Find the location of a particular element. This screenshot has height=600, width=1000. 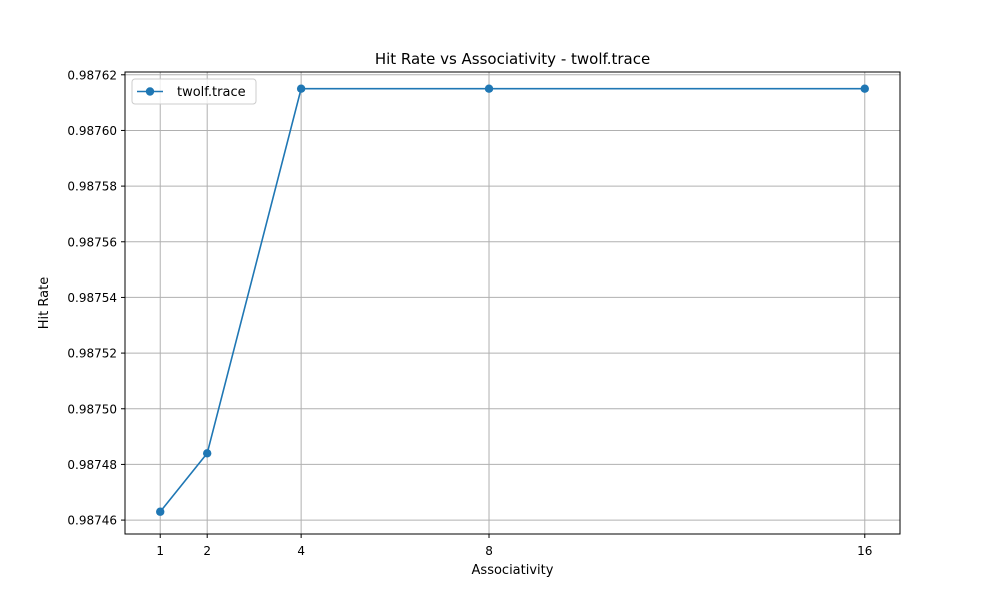

x-tick-label: 2 is located at coordinates (207, 551).